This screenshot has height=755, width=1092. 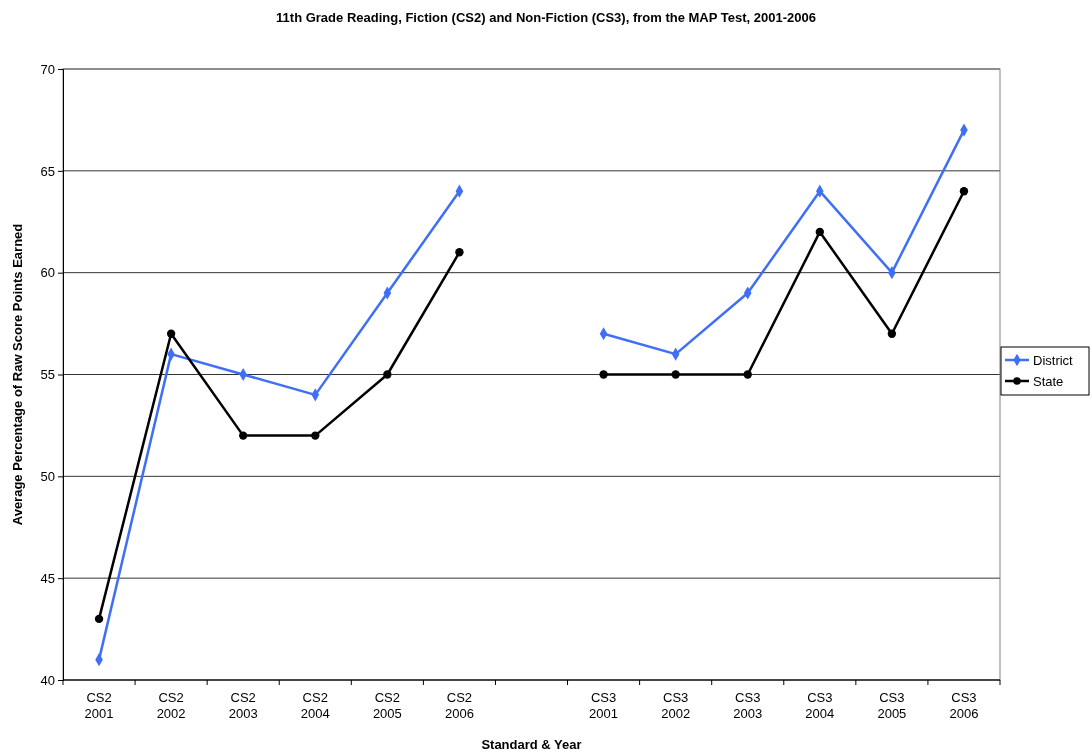 I want to click on x-tick-label: CS2 2006, so click(x=459, y=705).